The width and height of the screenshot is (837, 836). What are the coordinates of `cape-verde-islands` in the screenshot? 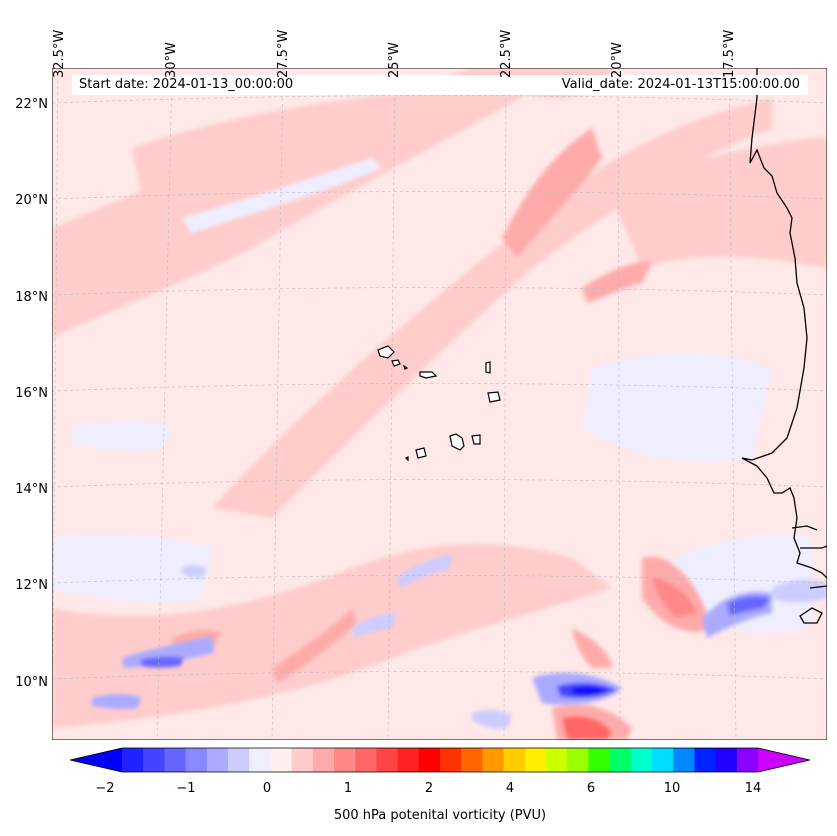 It's located at (439, 403).